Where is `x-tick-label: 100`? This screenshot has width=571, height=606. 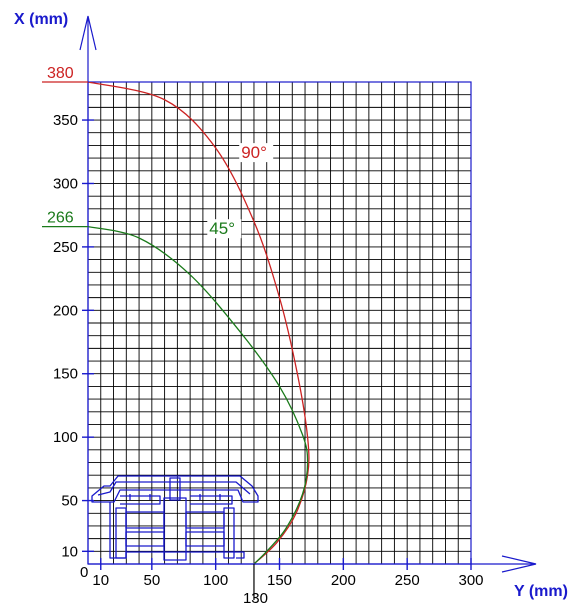
x-tick-label: 100 is located at coordinates (215, 580).